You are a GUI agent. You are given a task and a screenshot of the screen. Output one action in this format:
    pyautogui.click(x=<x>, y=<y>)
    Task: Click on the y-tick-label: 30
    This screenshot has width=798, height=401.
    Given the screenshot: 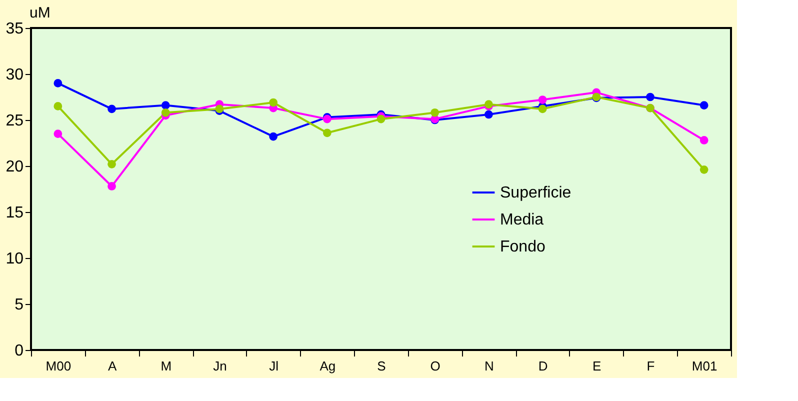 What is the action you would take?
    pyautogui.click(x=15, y=75)
    